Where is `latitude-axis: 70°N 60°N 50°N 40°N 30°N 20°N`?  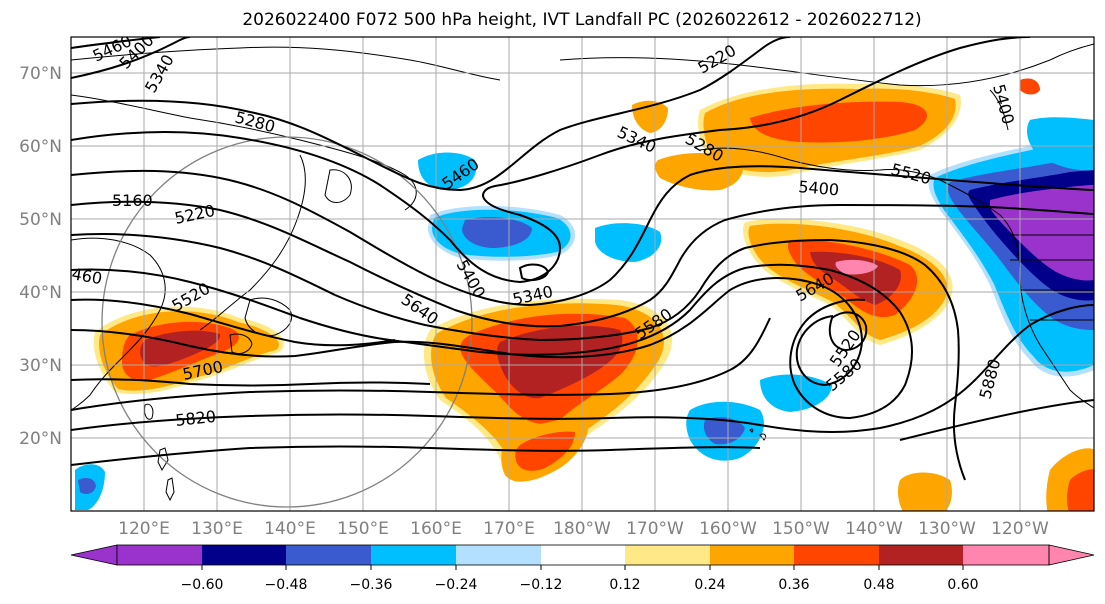 latitude-axis: 70°N 60°N 50°N 40°N 30°N 20°N is located at coordinates (40, 256).